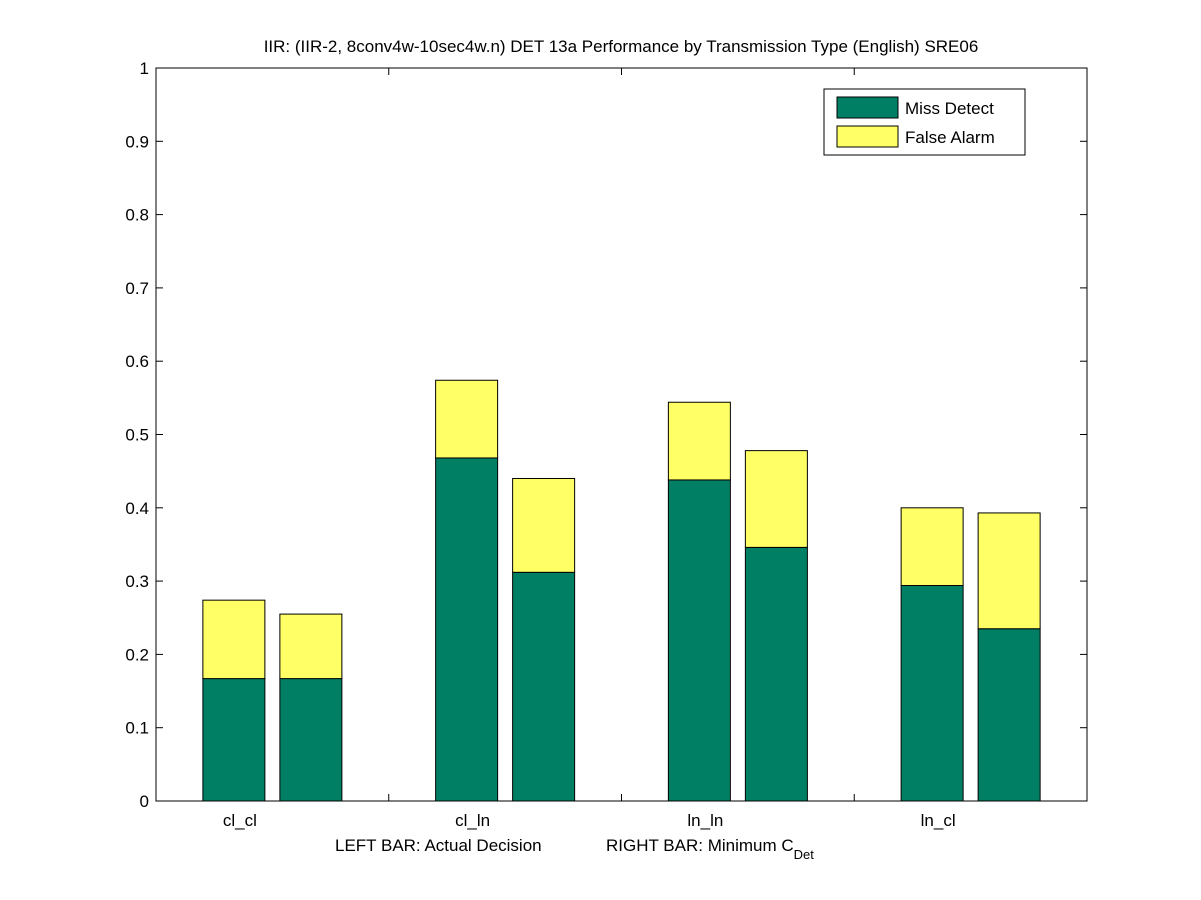  What do you see at coordinates (867, 107) in the screenshot?
I see `legend-swatch-miss-detect` at bounding box center [867, 107].